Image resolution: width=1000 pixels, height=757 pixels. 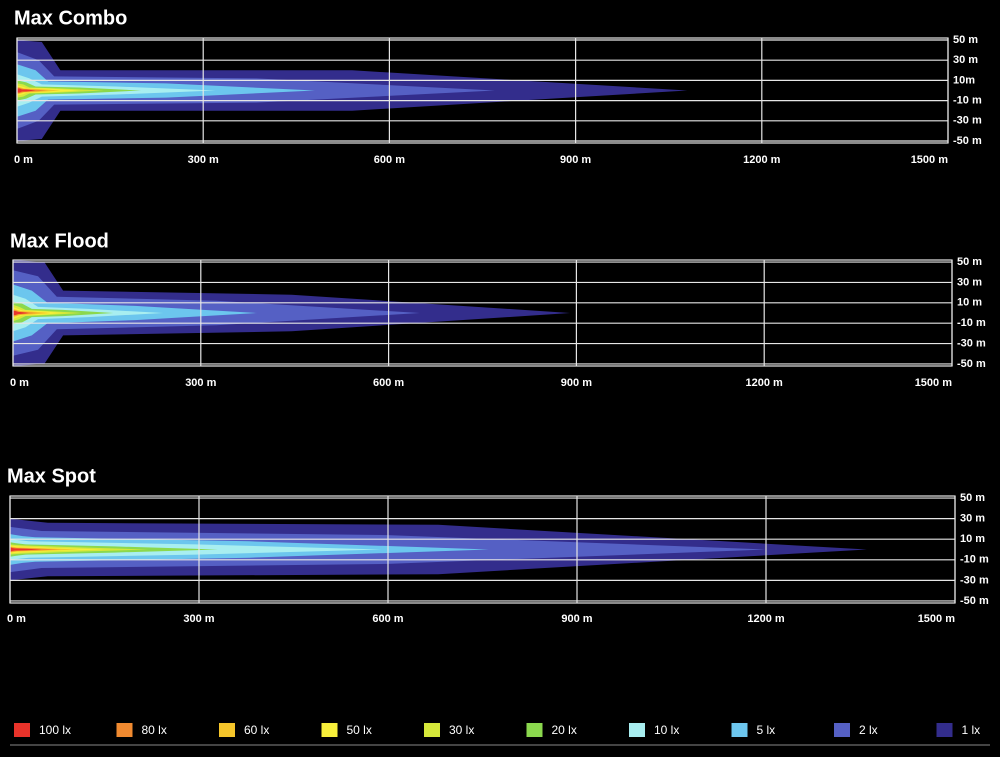 What do you see at coordinates (461, 730) in the screenshot?
I see `legend-label: 30 lx` at bounding box center [461, 730].